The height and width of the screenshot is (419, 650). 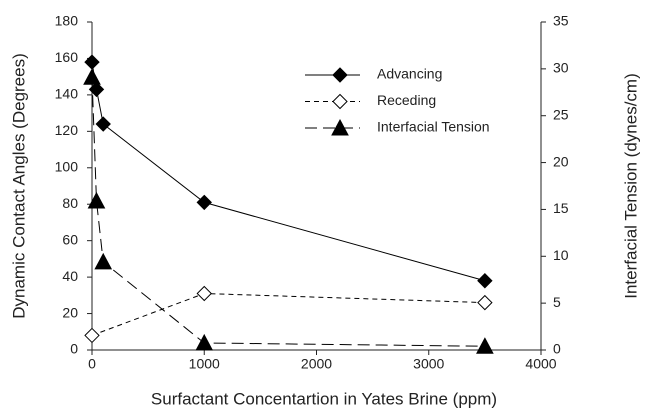 I want to click on x-tick-label: 4000, so click(x=540, y=364).